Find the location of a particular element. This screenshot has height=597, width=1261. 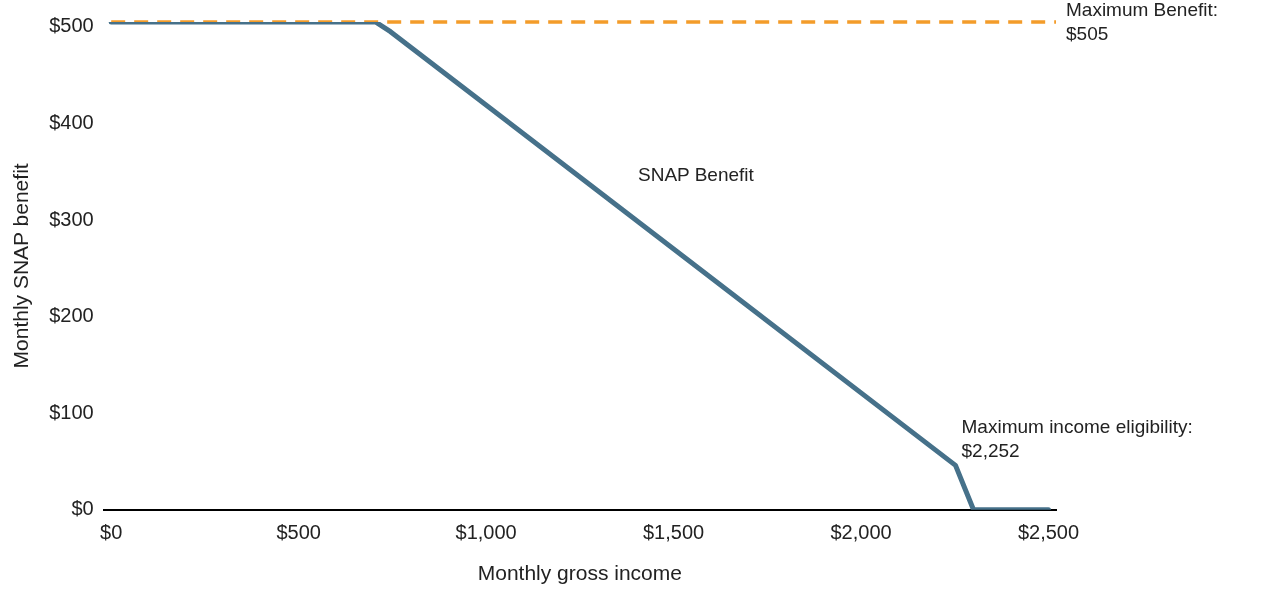

x-tick-label: $2,500 is located at coordinates (1048, 532).